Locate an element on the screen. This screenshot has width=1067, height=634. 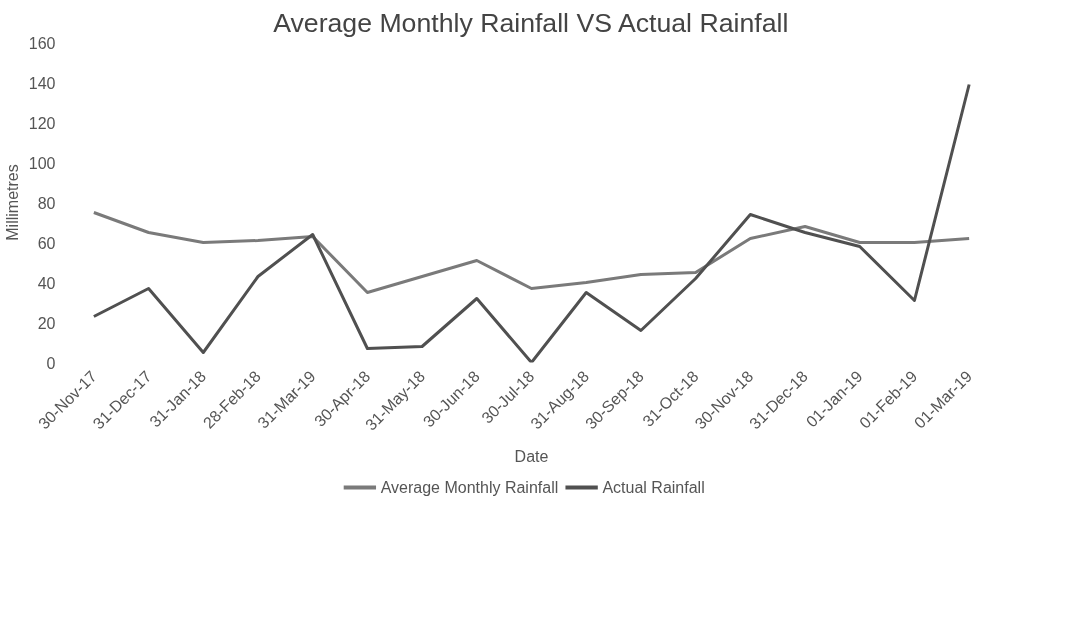
y-tick-label: 60 is located at coordinates (46, 243).